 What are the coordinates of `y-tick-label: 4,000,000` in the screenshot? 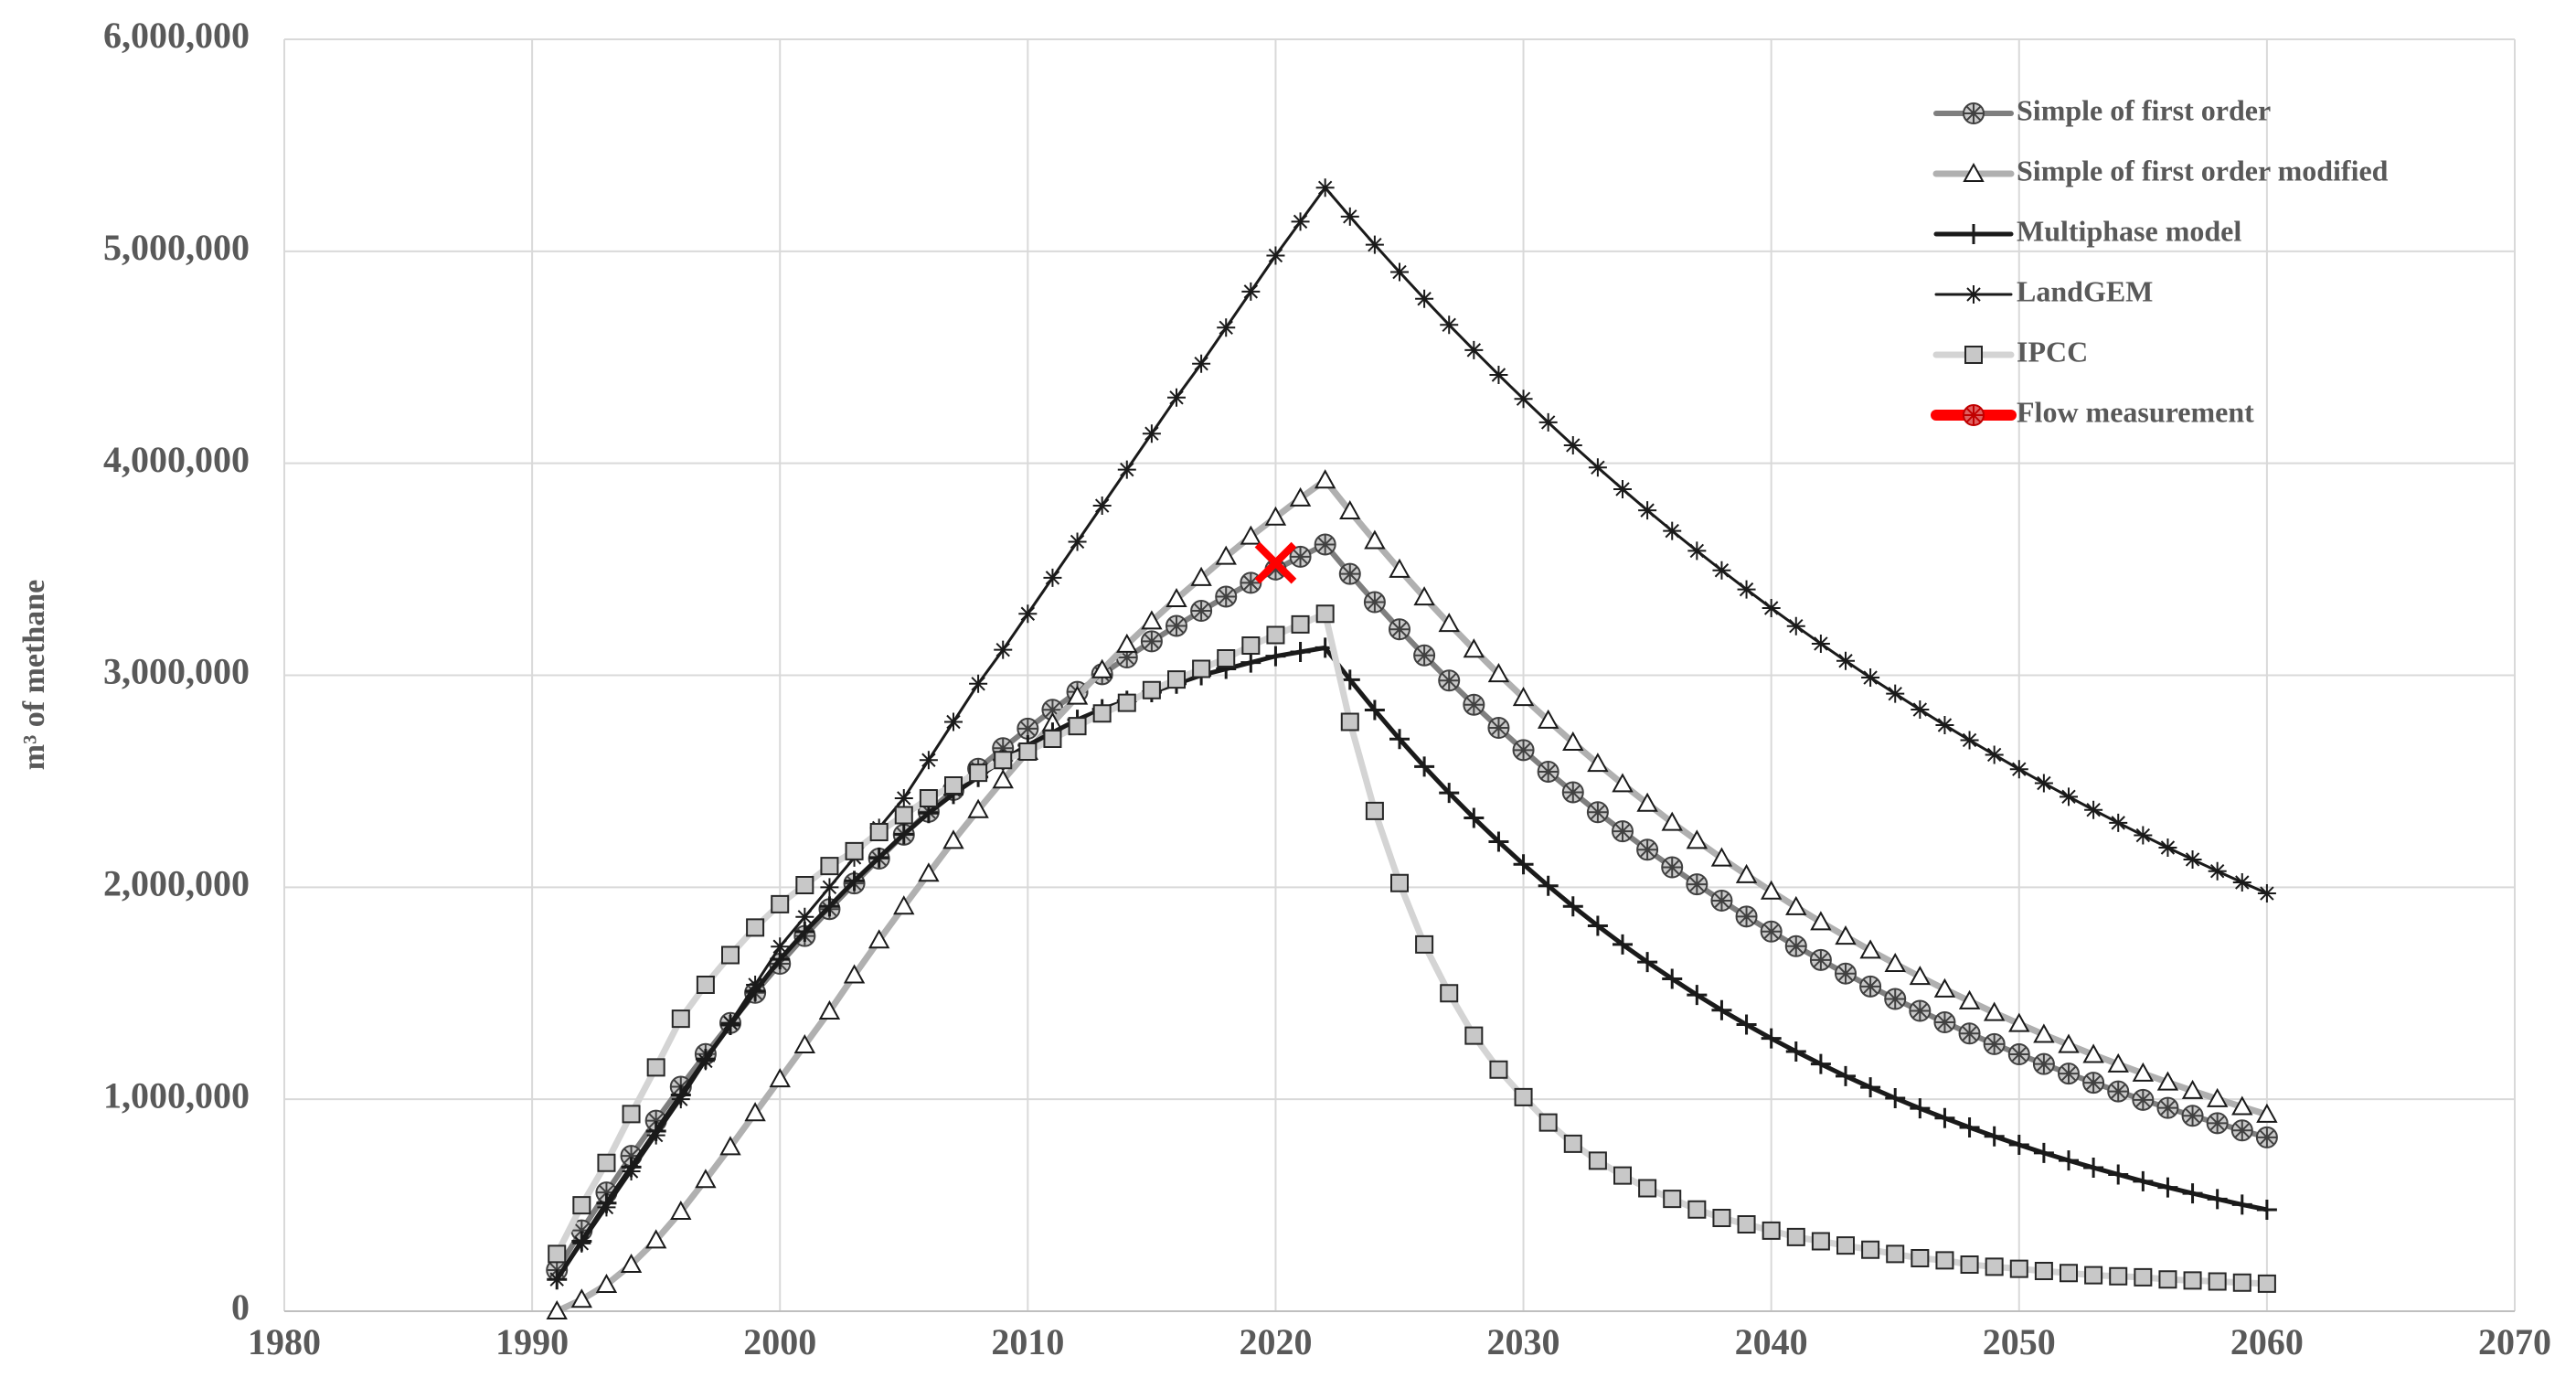 It's located at (176, 460).